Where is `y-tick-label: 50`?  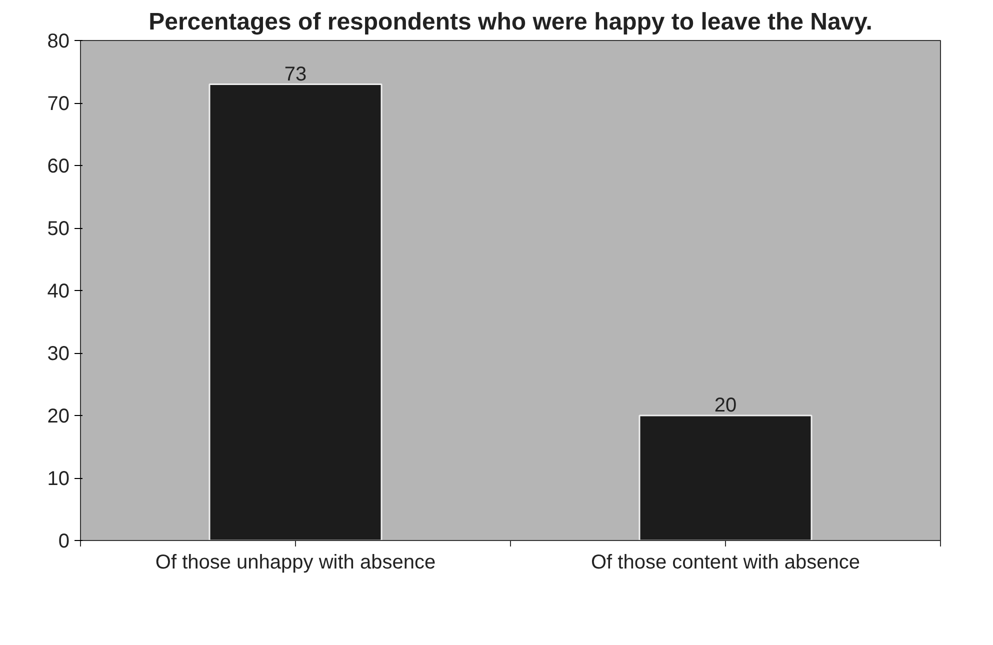 y-tick-label: 50 is located at coordinates (58, 229).